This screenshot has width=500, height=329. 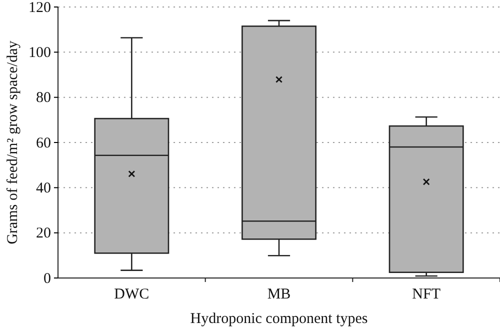 I want to click on y-axis-title: Grams of feed/m² grow space/day, so click(x=13, y=142).